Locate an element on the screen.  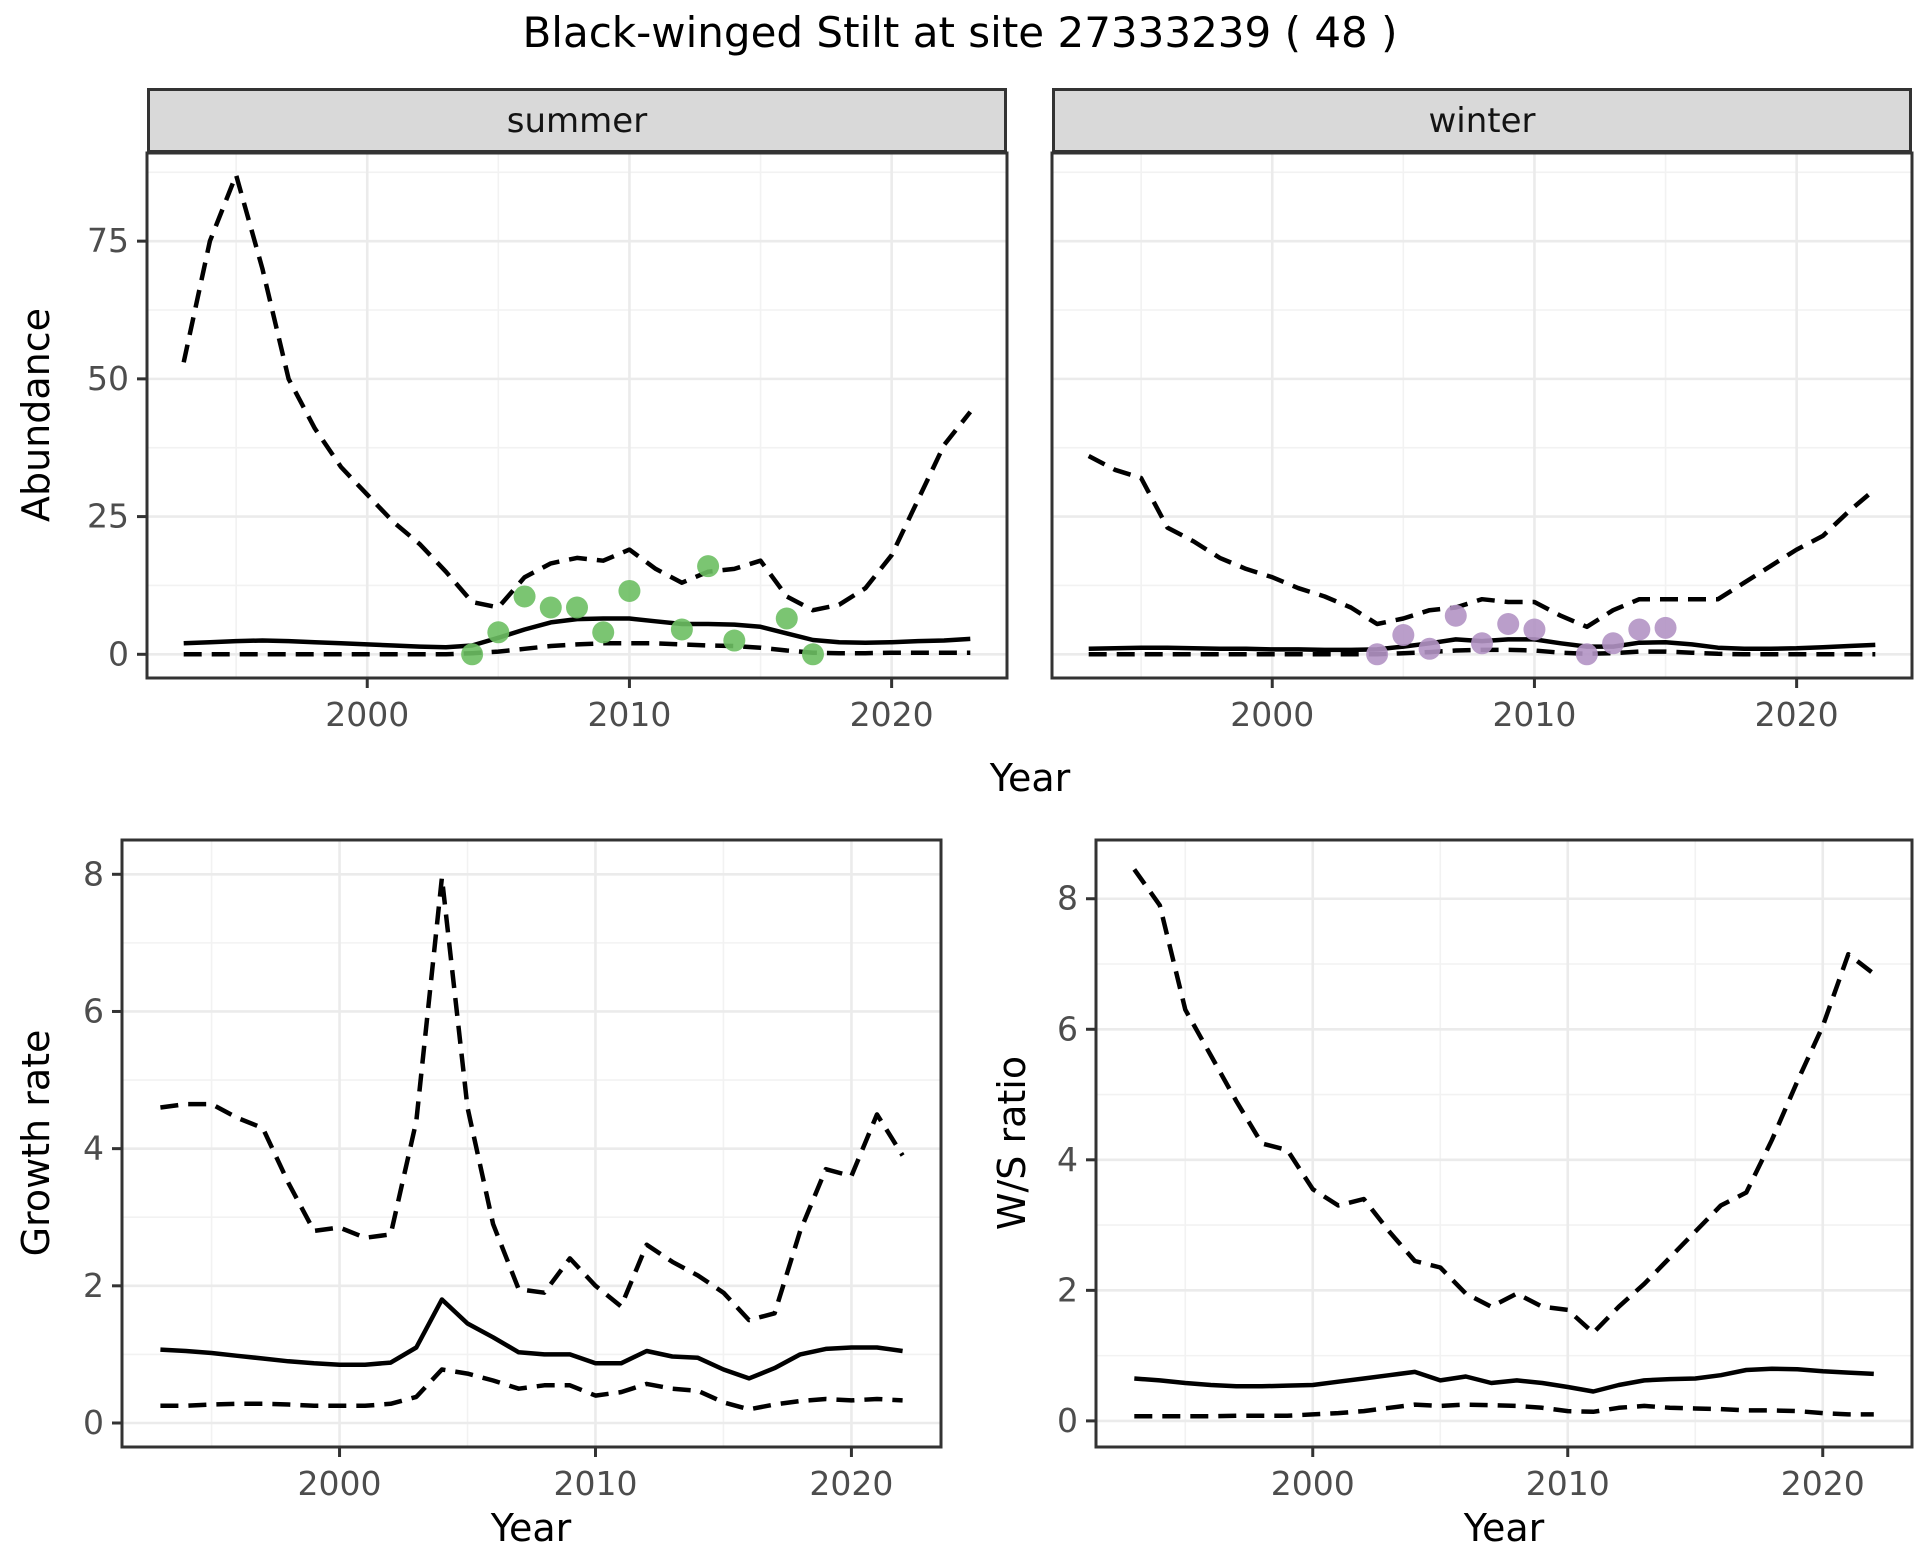
facet-strip-winter: winter is located at coordinates (1482, 120).